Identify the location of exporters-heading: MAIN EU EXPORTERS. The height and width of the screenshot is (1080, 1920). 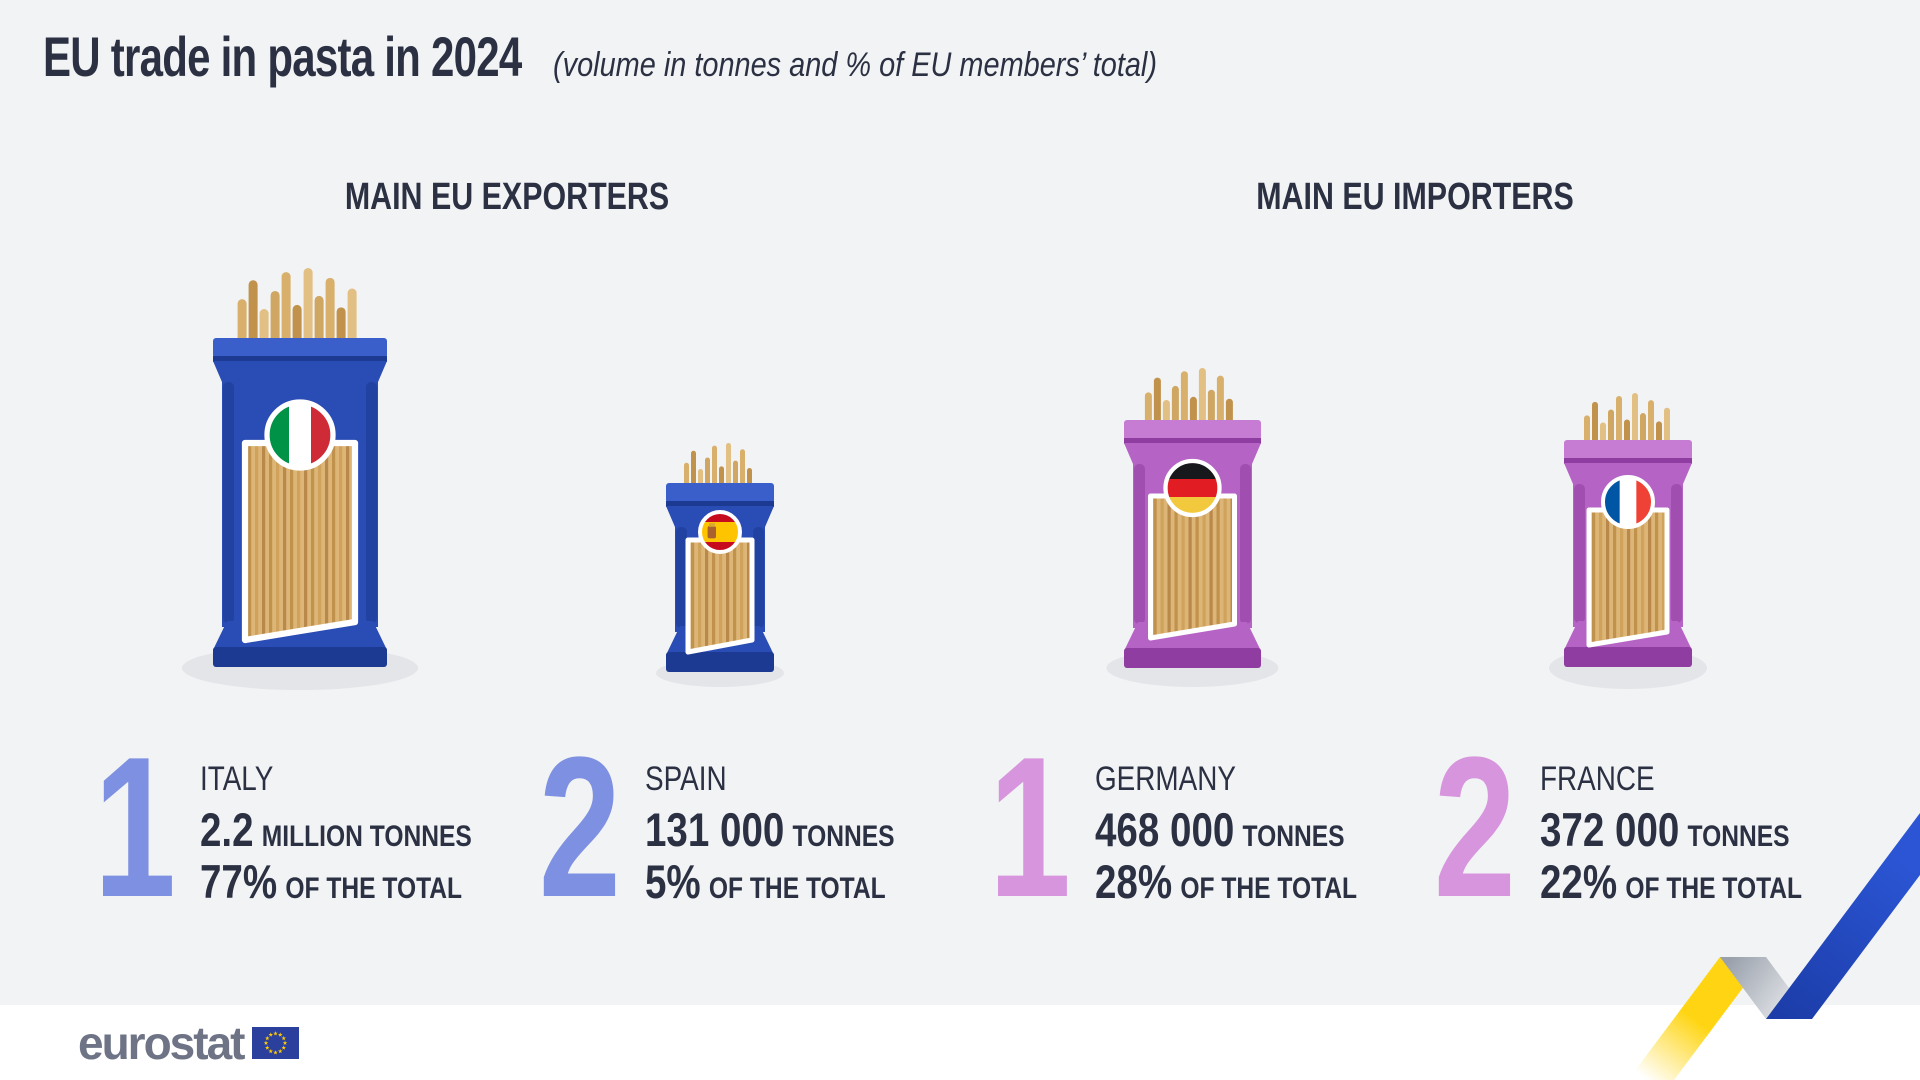
(507, 197).